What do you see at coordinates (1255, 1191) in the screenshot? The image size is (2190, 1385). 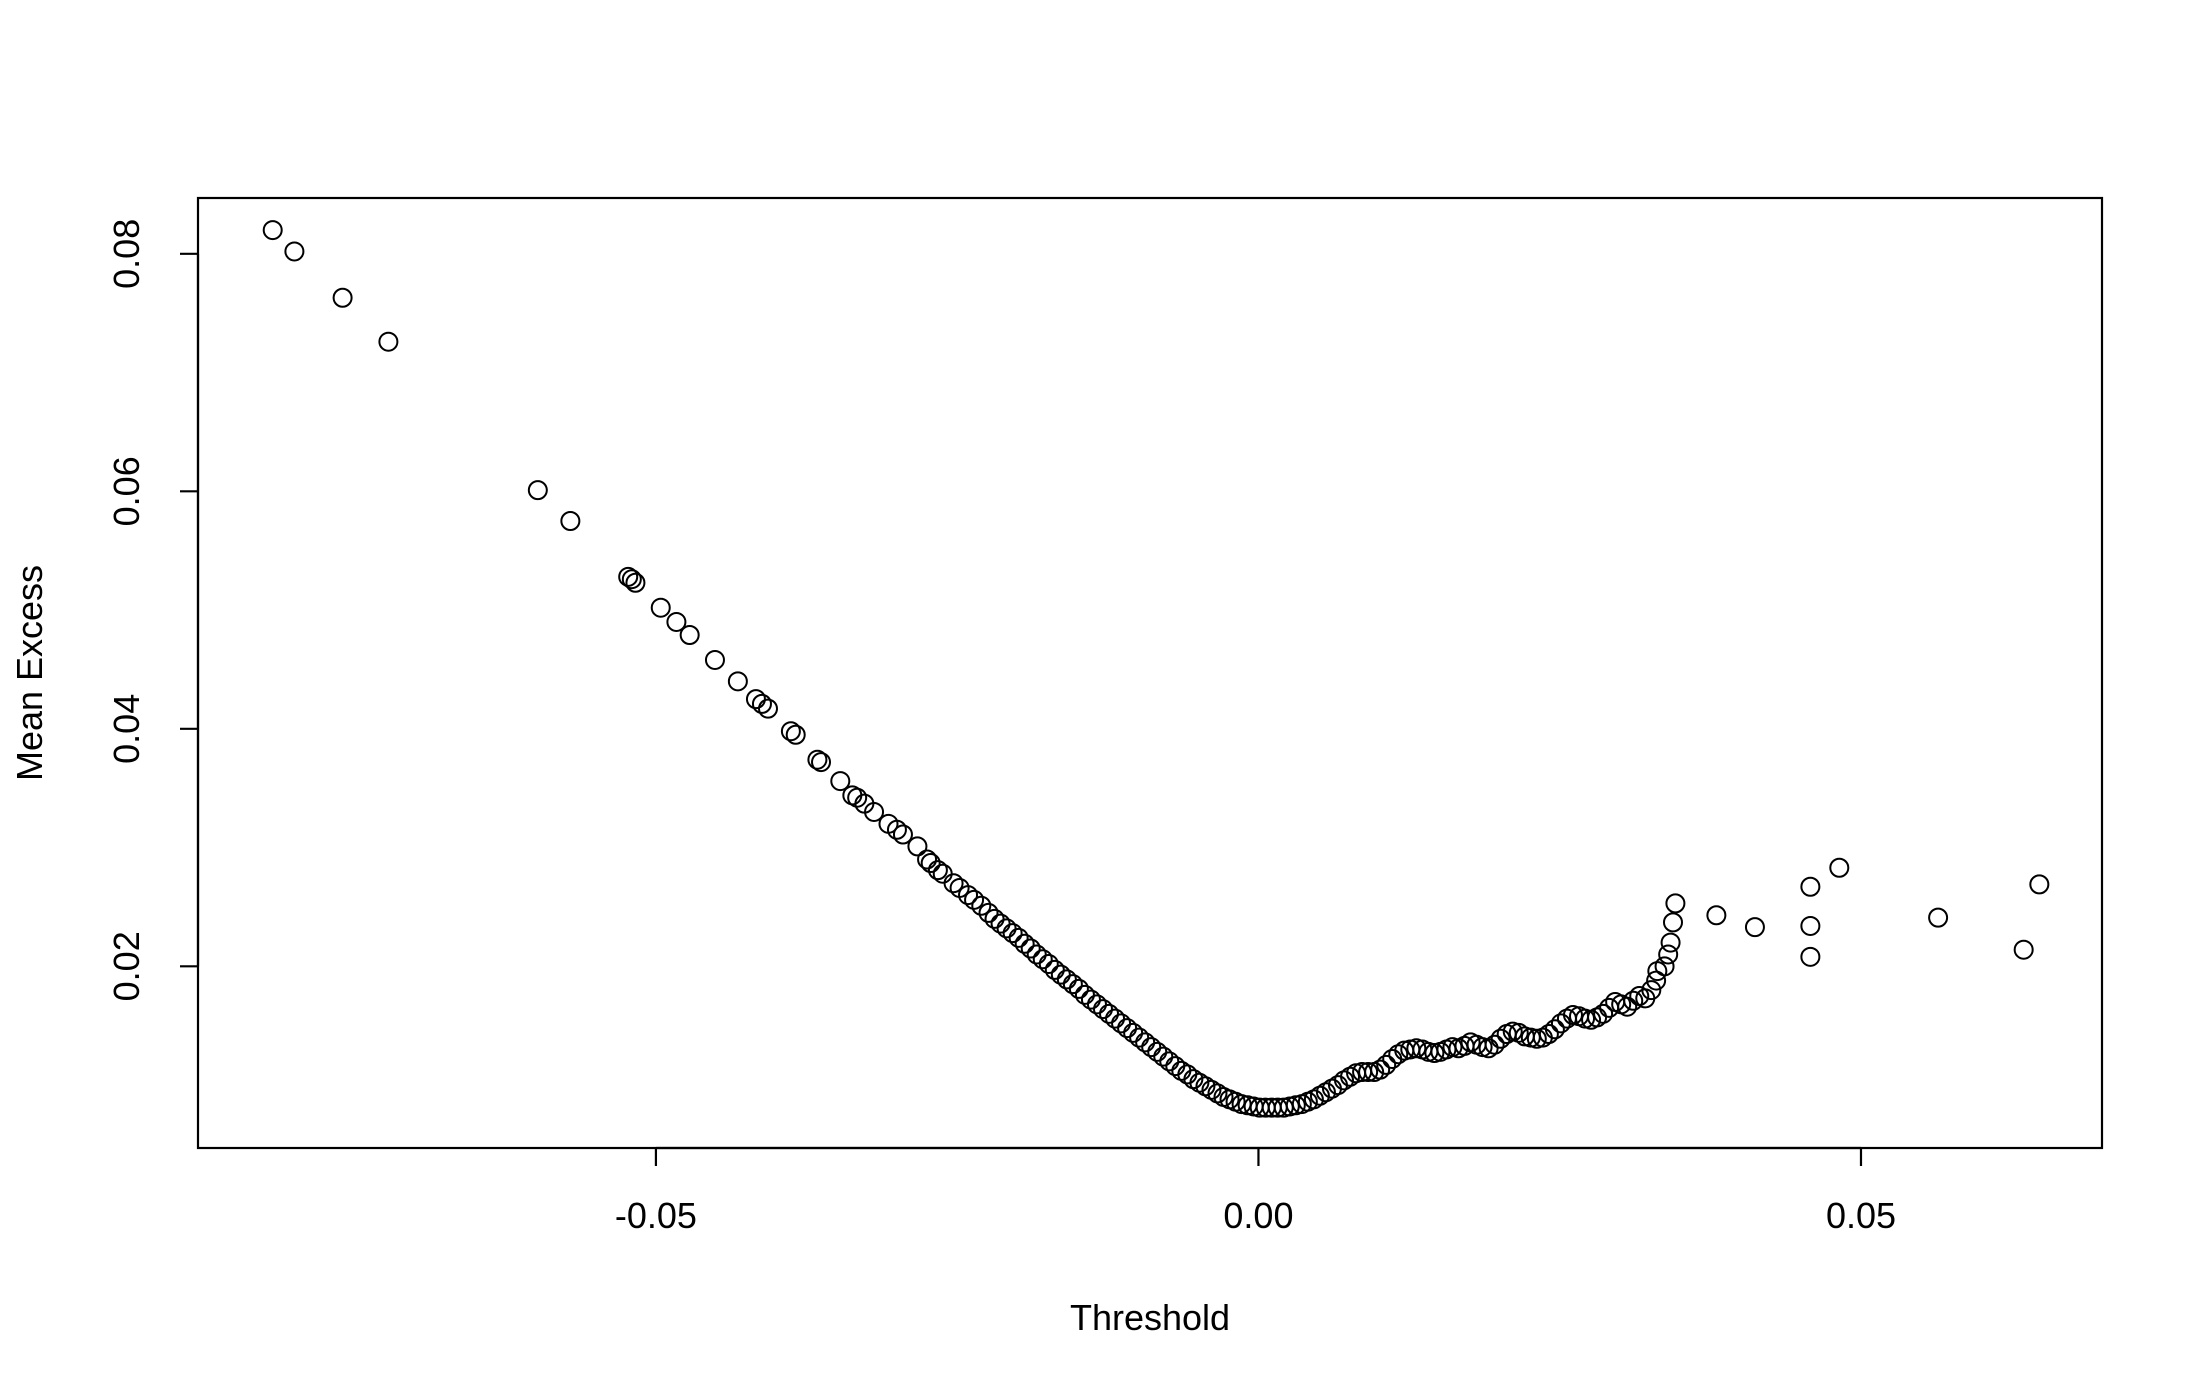 I see `x-axis: -0.05 0.00 0.05` at bounding box center [1255, 1191].